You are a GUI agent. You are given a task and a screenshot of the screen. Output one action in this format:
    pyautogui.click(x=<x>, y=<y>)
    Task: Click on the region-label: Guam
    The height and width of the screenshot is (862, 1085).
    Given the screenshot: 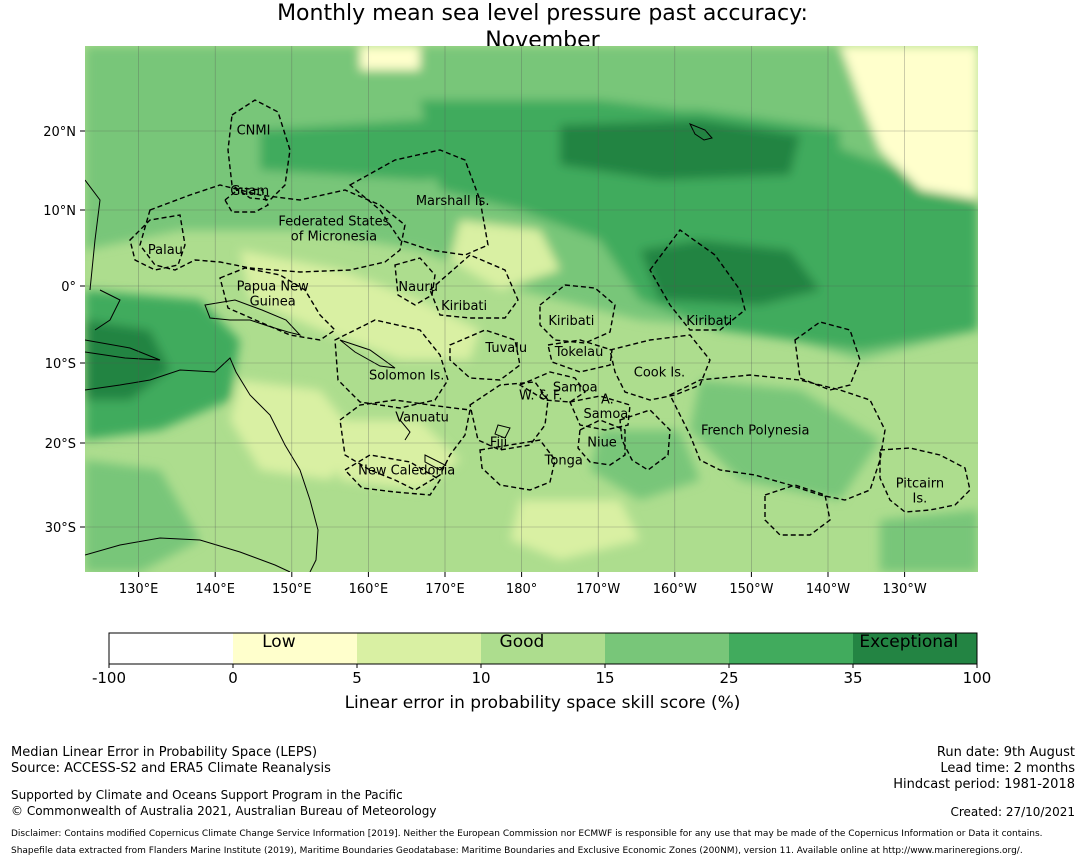 What is the action you would take?
    pyautogui.click(x=249, y=191)
    